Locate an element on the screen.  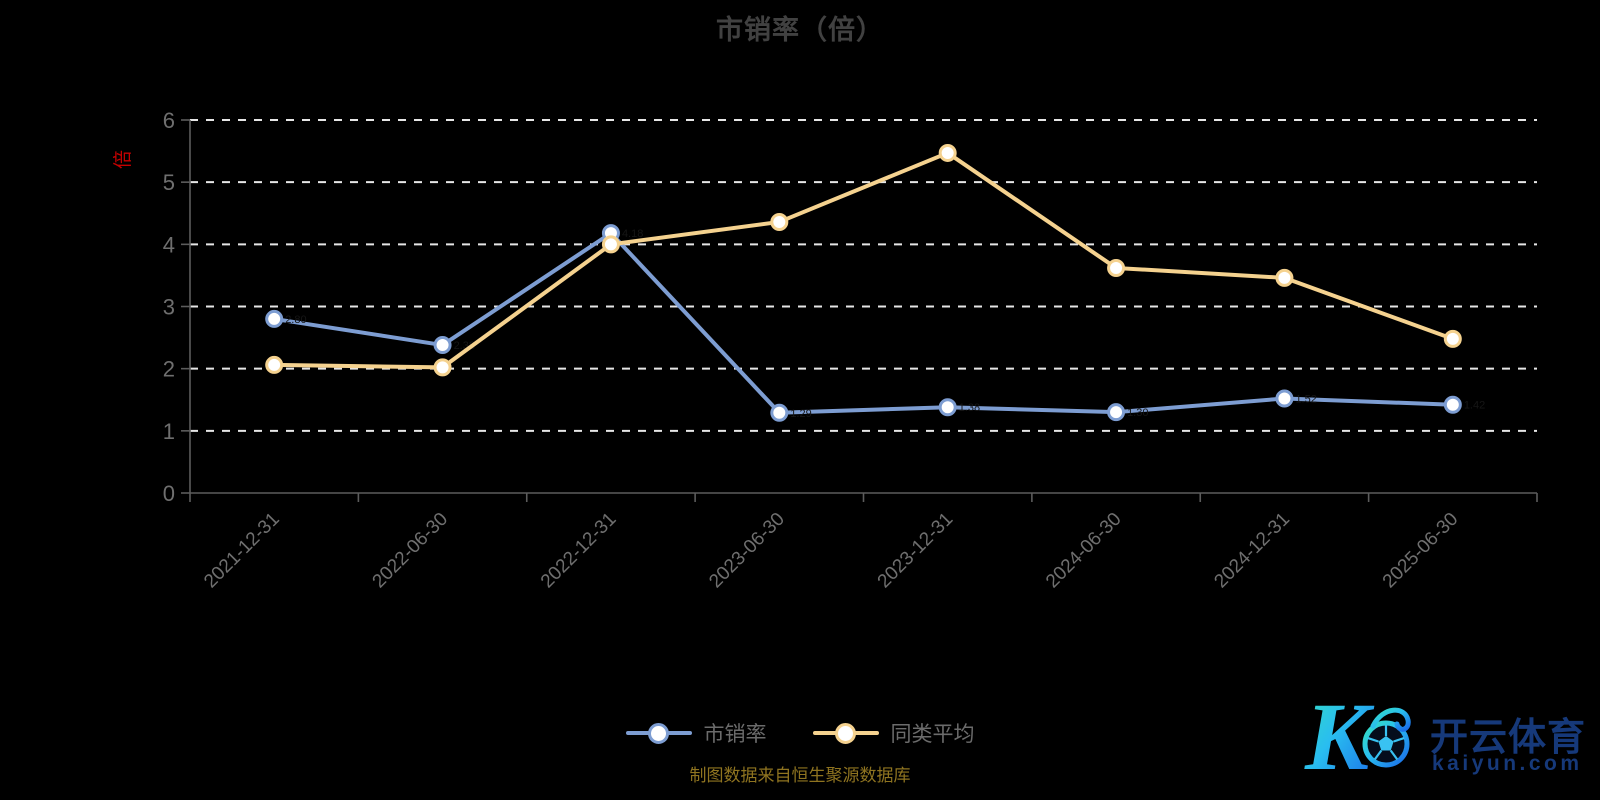
data-point-label: 1.42 is located at coordinates (1474, 406).